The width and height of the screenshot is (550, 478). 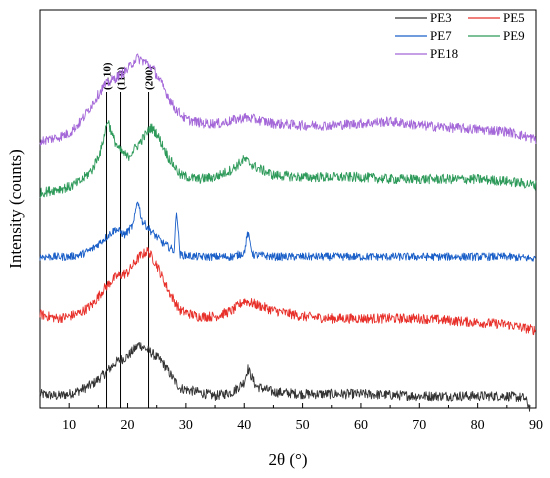 I want to click on x-tick-label: 30, so click(x=186, y=425).